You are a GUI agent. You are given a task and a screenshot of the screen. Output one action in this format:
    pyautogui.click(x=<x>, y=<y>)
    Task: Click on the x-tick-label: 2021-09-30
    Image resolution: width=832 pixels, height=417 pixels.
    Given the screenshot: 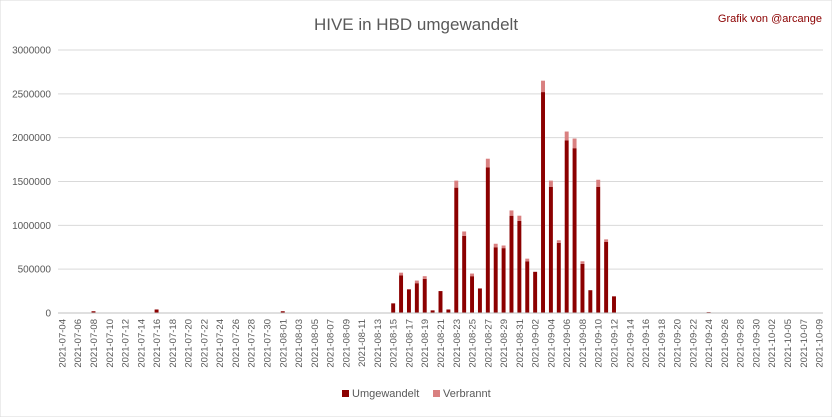 What is the action you would take?
    pyautogui.click(x=756, y=343)
    